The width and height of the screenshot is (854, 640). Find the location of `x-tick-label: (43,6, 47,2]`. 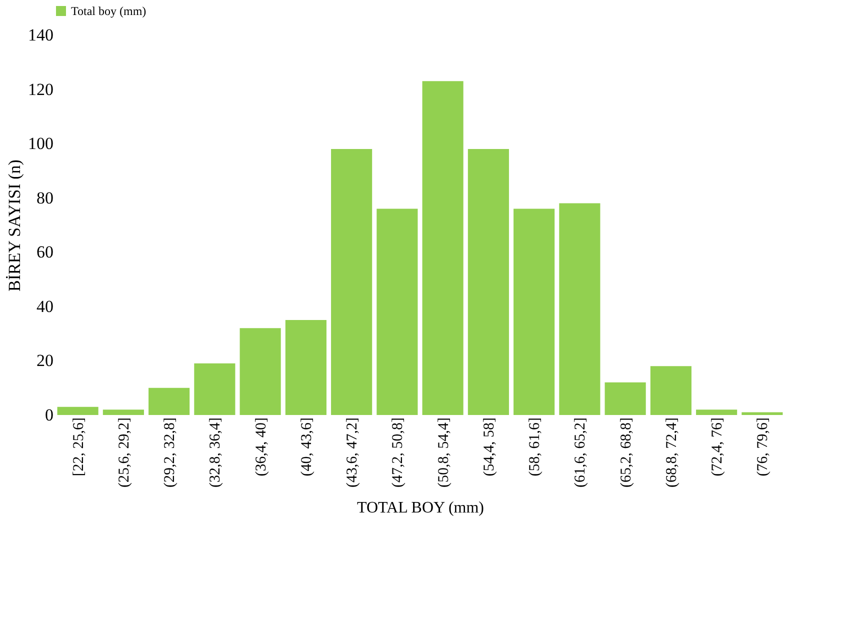

x-tick-label: (43,6, 47,2] is located at coordinates (352, 453).